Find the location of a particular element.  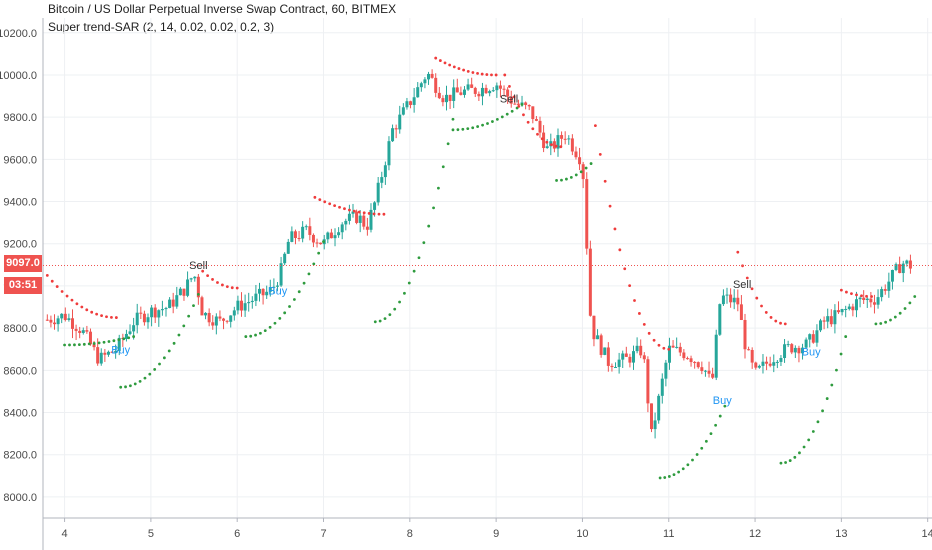

y-tick-label: 8800.0 is located at coordinates (20, 329).